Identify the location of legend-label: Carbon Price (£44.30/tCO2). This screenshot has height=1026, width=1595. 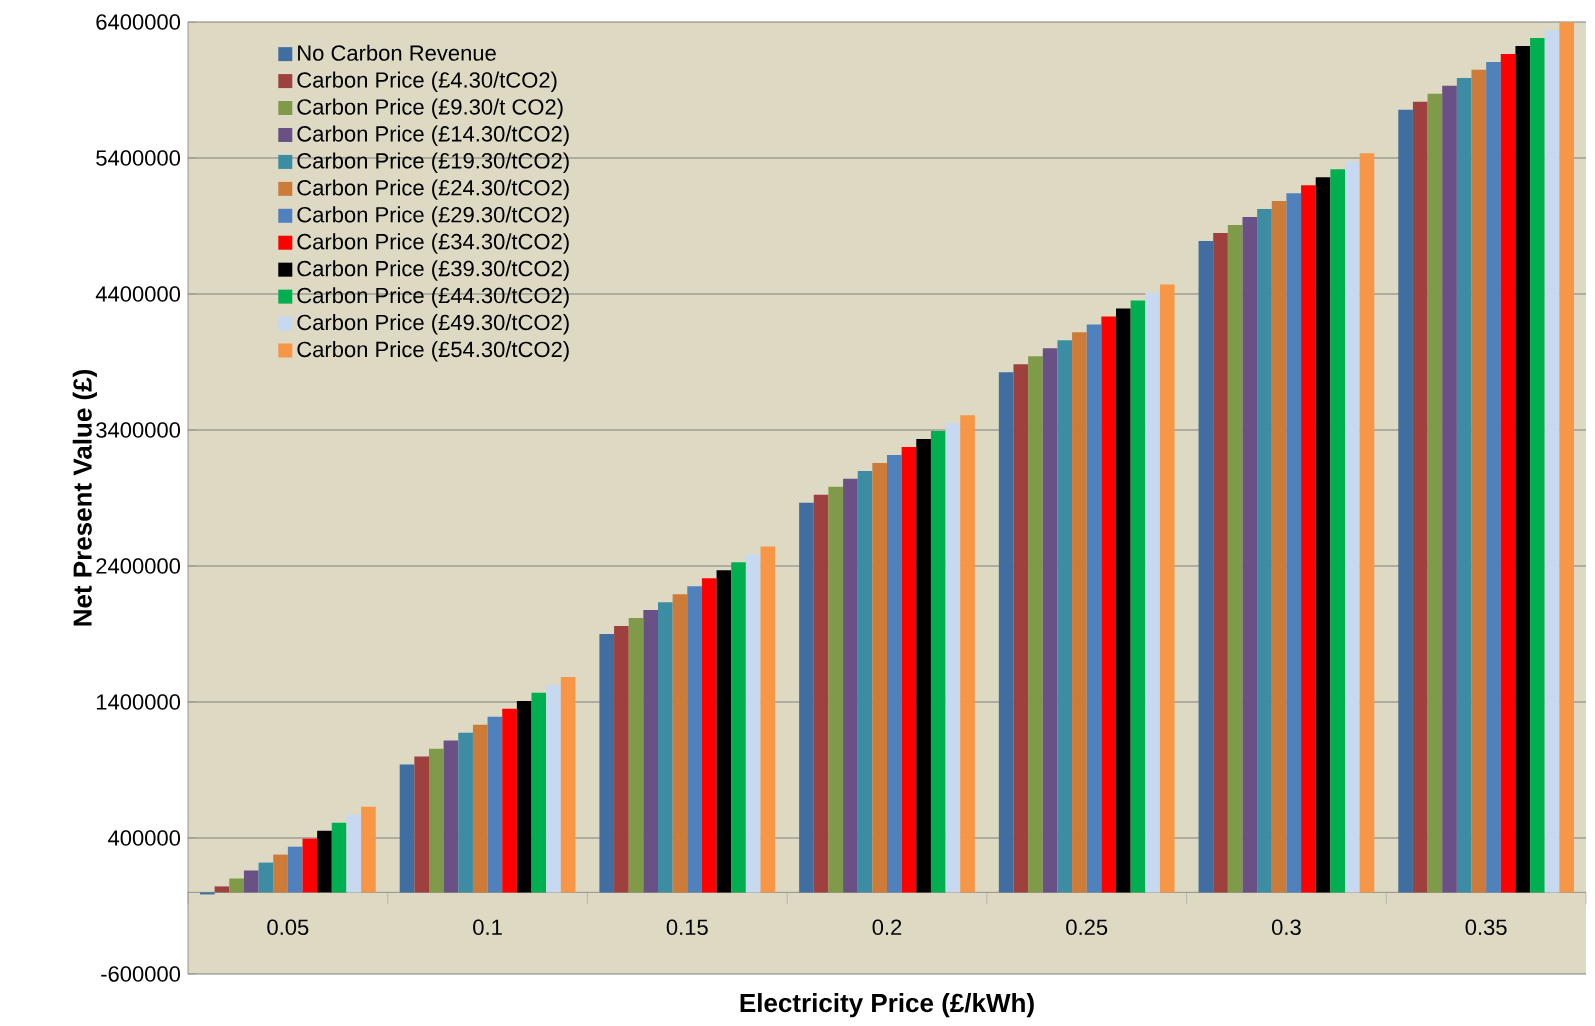
(433, 297).